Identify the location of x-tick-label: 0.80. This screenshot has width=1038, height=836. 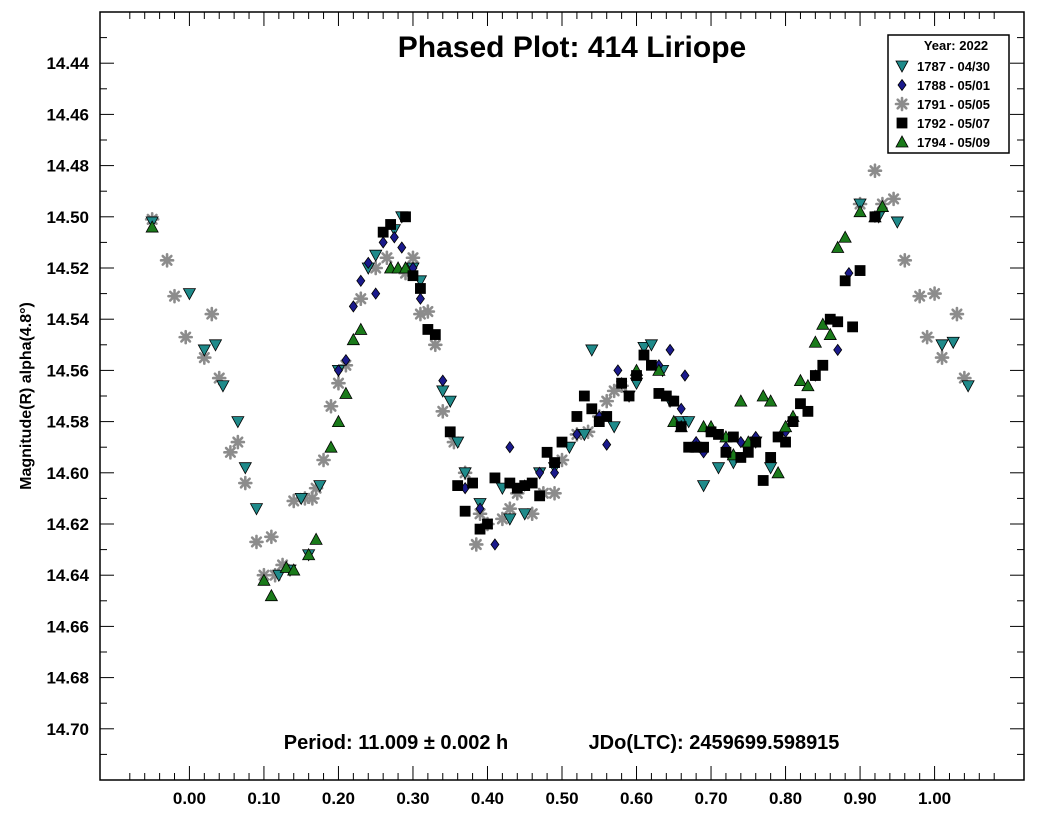
(785, 798).